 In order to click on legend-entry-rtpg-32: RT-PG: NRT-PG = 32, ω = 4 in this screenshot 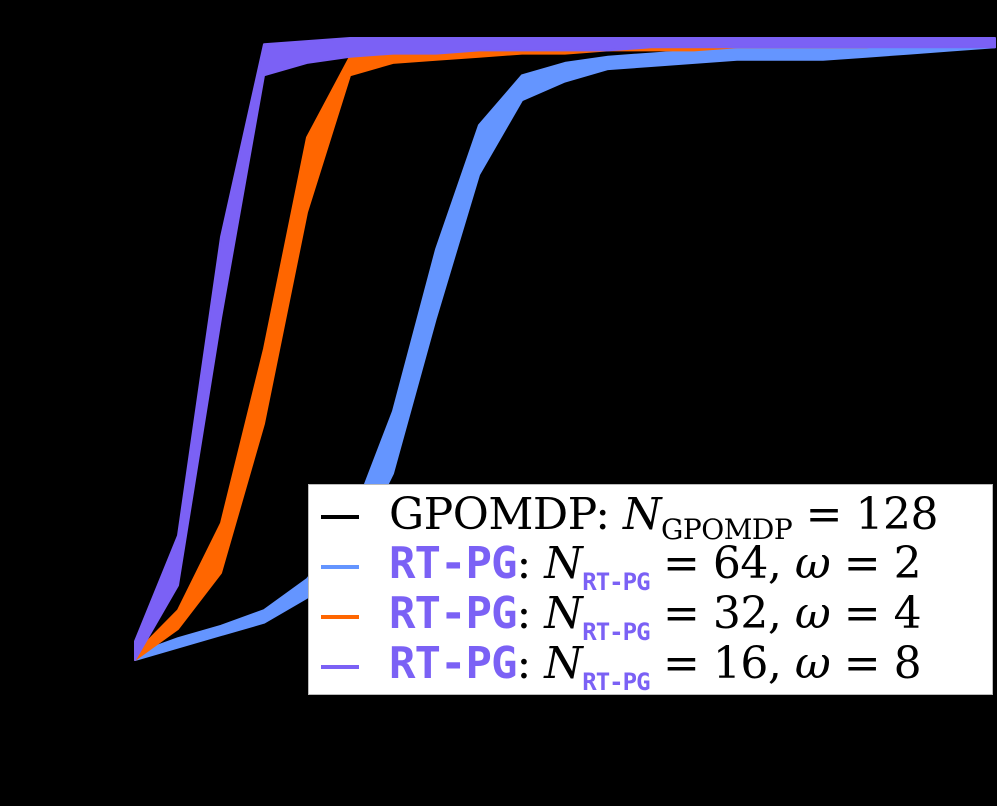, I will do `click(615, 617)`.